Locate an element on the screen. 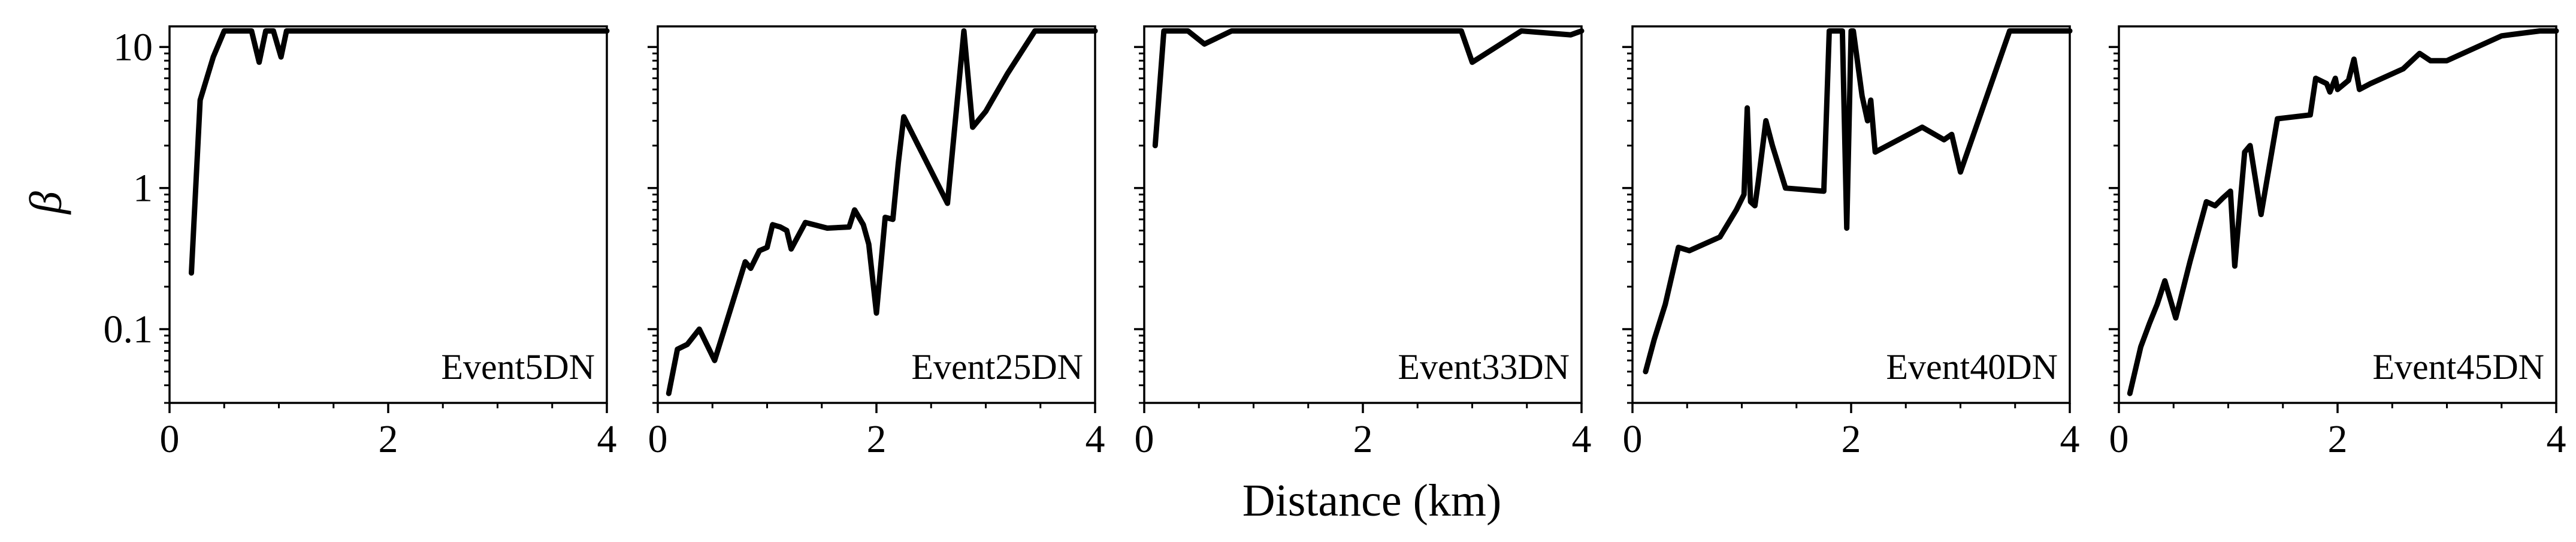 This screenshot has width=2576, height=542. panel-label: Event33DN is located at coordinates (1484, 367).